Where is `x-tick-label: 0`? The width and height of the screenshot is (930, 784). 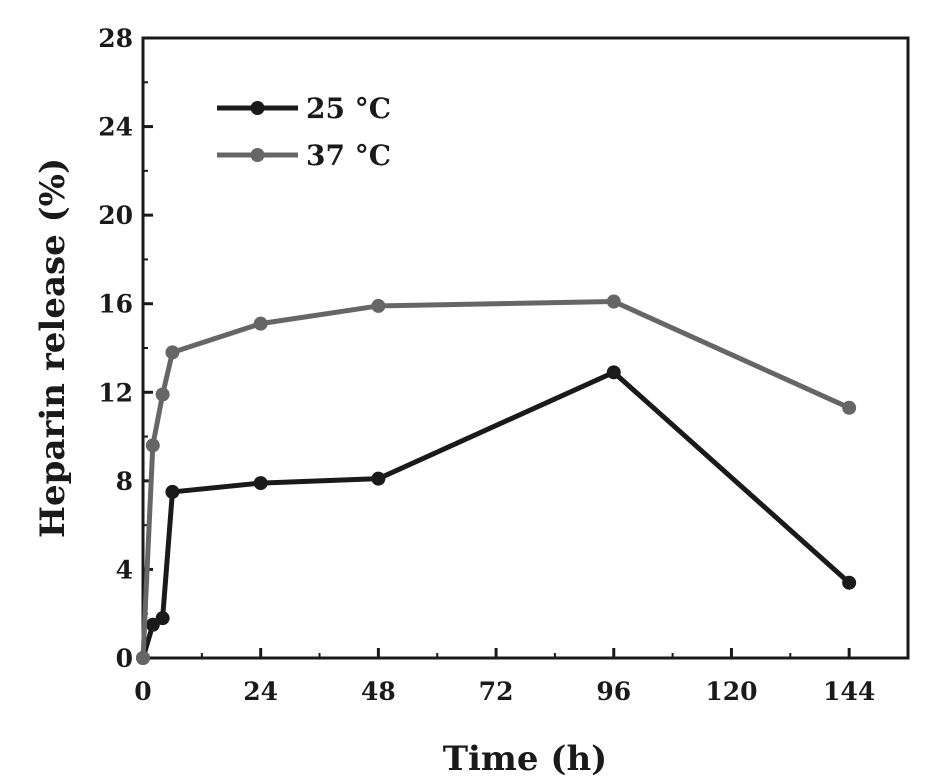
x-tick-label: 0 is located at coordinates (142, 691).